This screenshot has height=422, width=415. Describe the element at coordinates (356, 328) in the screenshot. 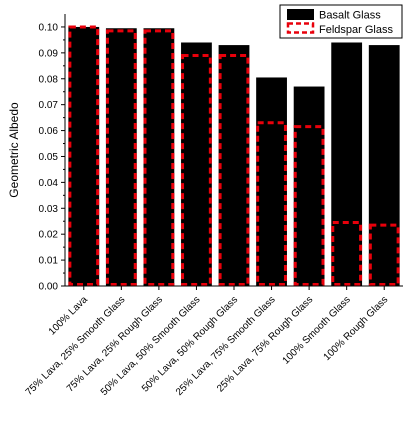

I see `x-tick-label: 100% Rough Glass` at that location.